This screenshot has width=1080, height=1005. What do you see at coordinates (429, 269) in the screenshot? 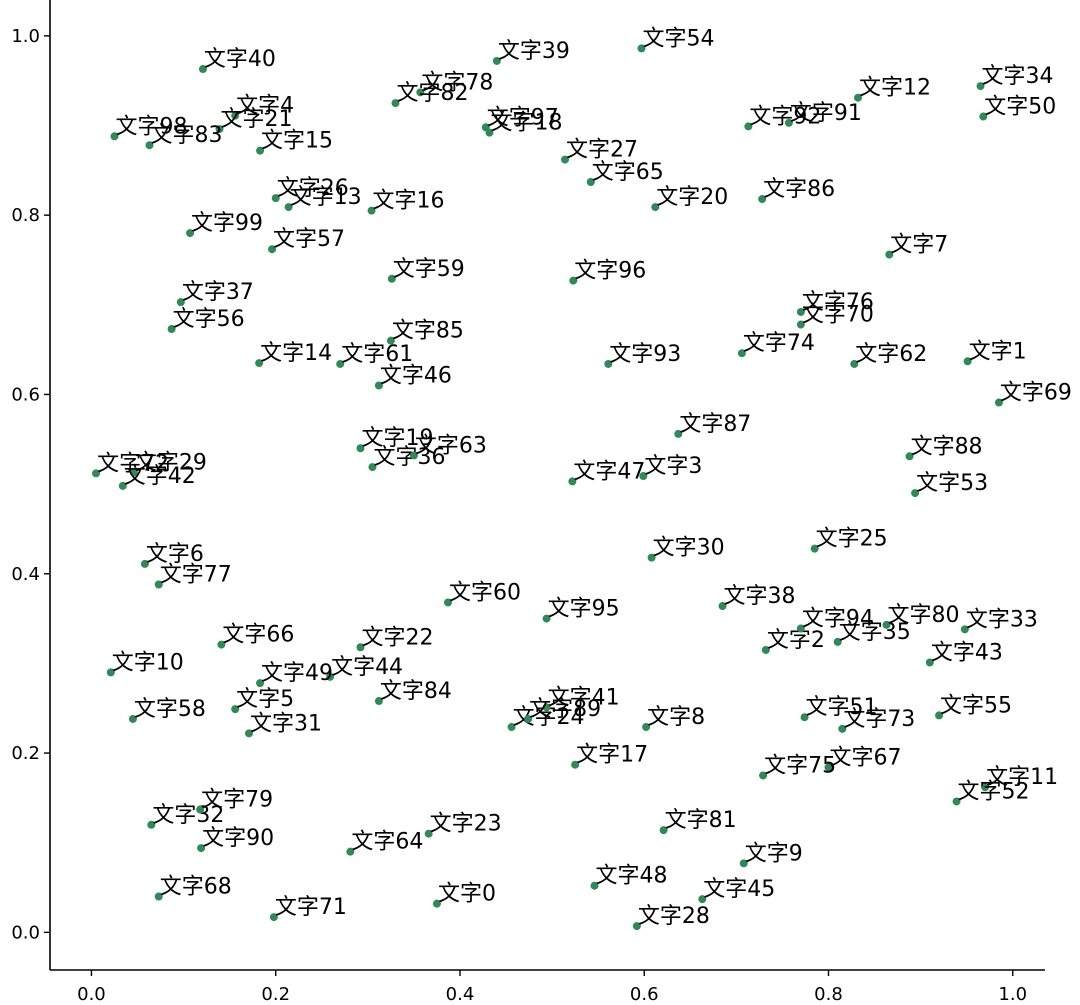
I see `point-label: 文字59` at bounding box center [429, 269].